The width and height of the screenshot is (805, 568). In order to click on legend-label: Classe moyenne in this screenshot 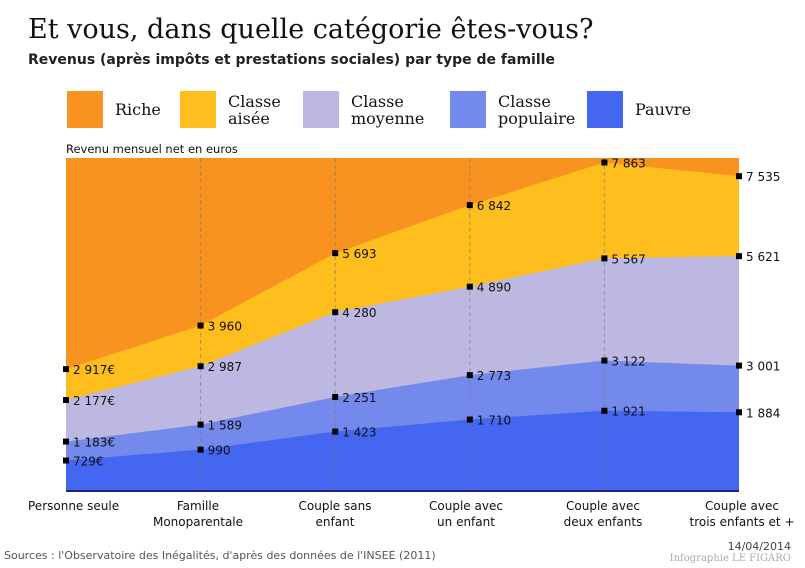, I will do `click(388, 109)`.